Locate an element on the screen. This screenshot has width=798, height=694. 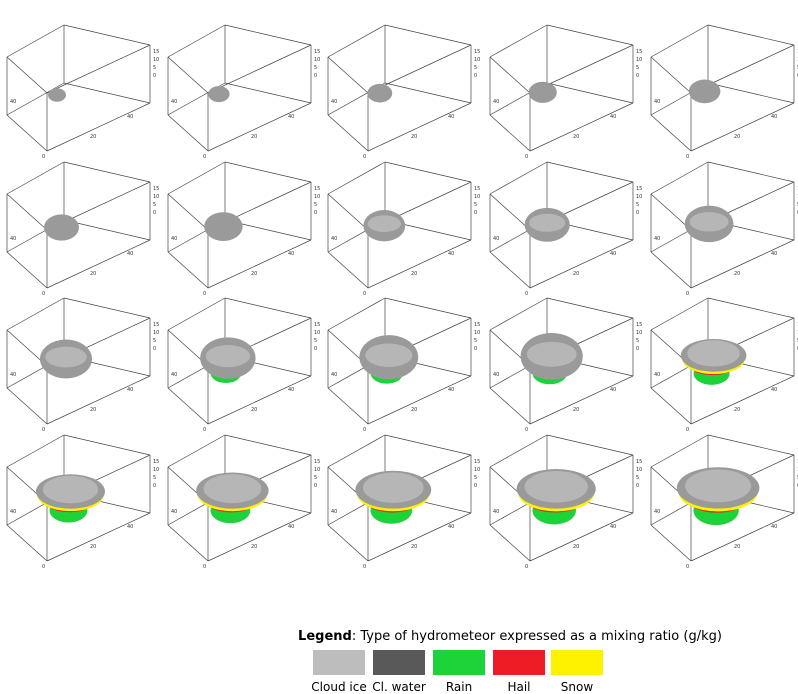
legend-label: Hail is located at coordinates (518, 687).